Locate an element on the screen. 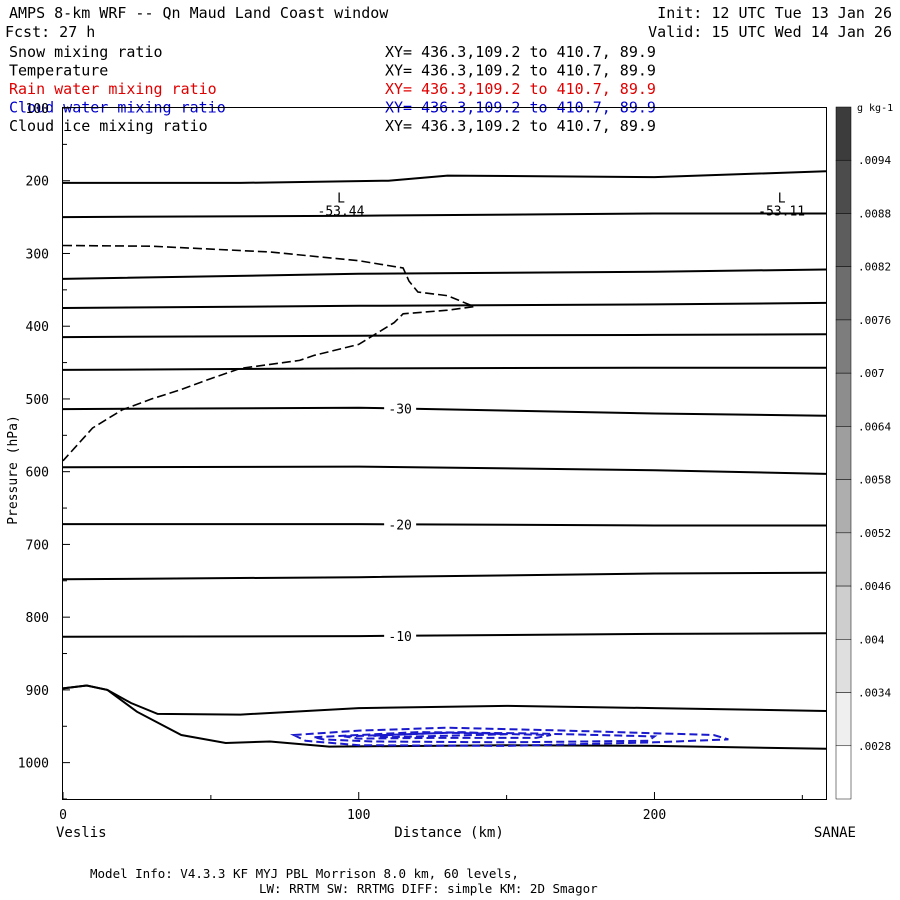  y-tick-label-9: 1000 is located at coordinates (33, 764).